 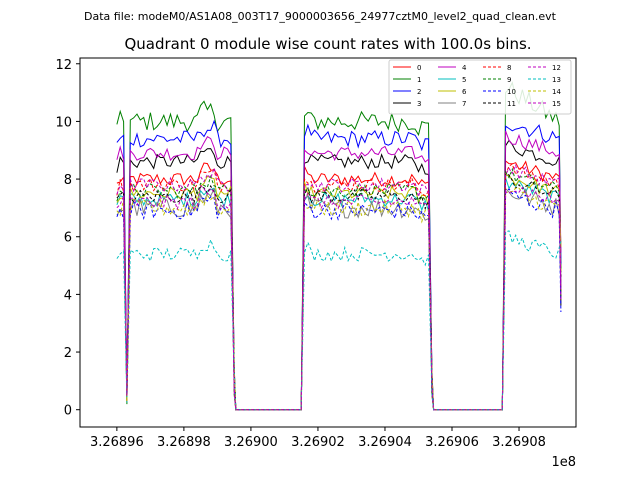 I want to click on legend-label-7: 7, so click(x=464, y=104).